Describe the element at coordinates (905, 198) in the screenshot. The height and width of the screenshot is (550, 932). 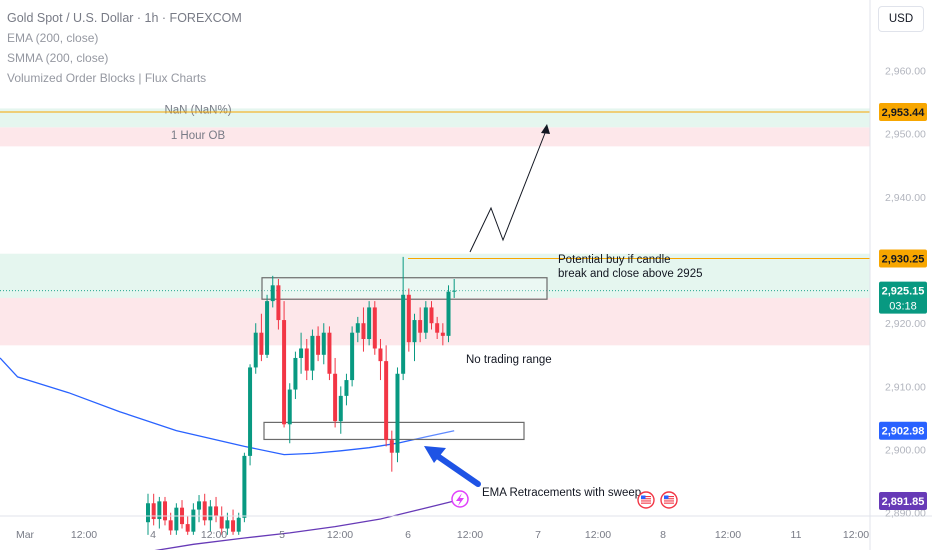
I see `price-tick-label: 2,940.00` at that location.